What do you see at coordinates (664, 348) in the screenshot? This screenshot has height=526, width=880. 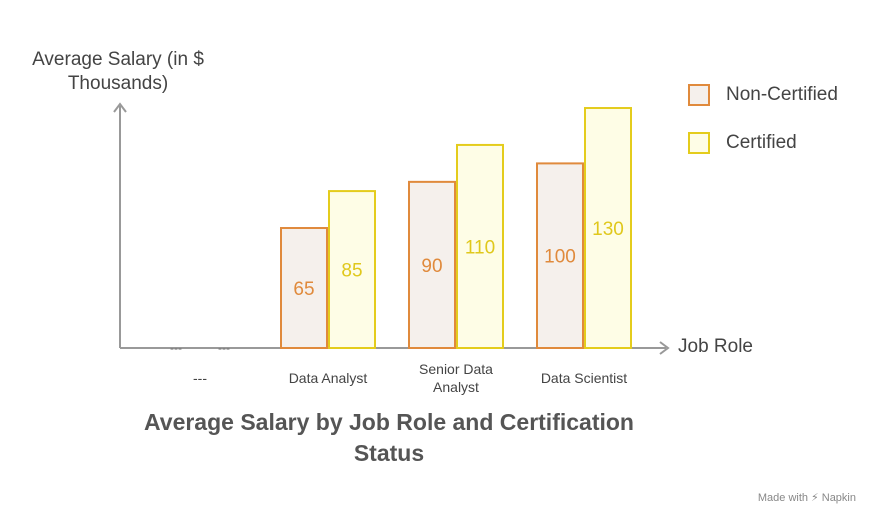 I see `x-axis-arrow-icon` at bounding box center [664, 348].